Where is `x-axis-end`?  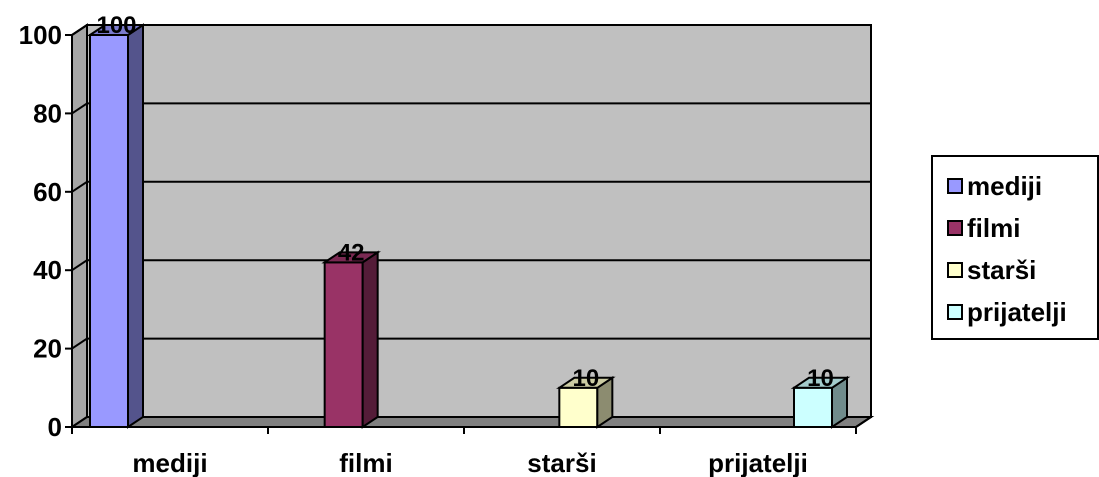
x-axis-end is located at coordinates (863, 422).